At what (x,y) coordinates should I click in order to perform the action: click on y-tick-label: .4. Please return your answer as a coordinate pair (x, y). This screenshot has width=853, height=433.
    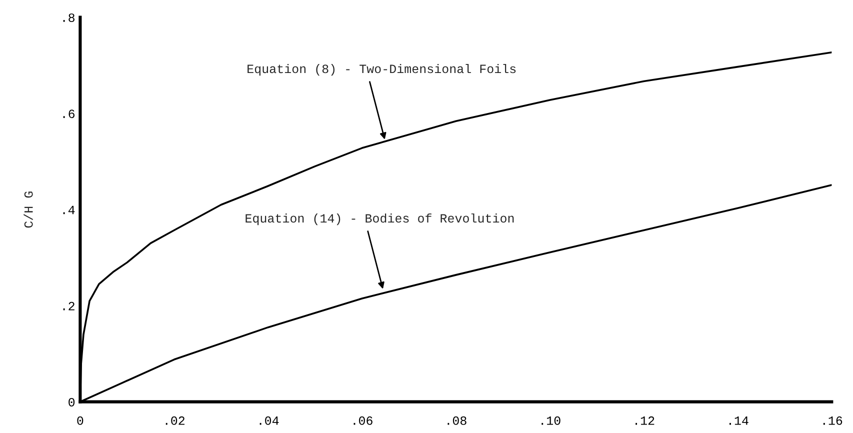
    Looking at the image, I should click on (69, 210).